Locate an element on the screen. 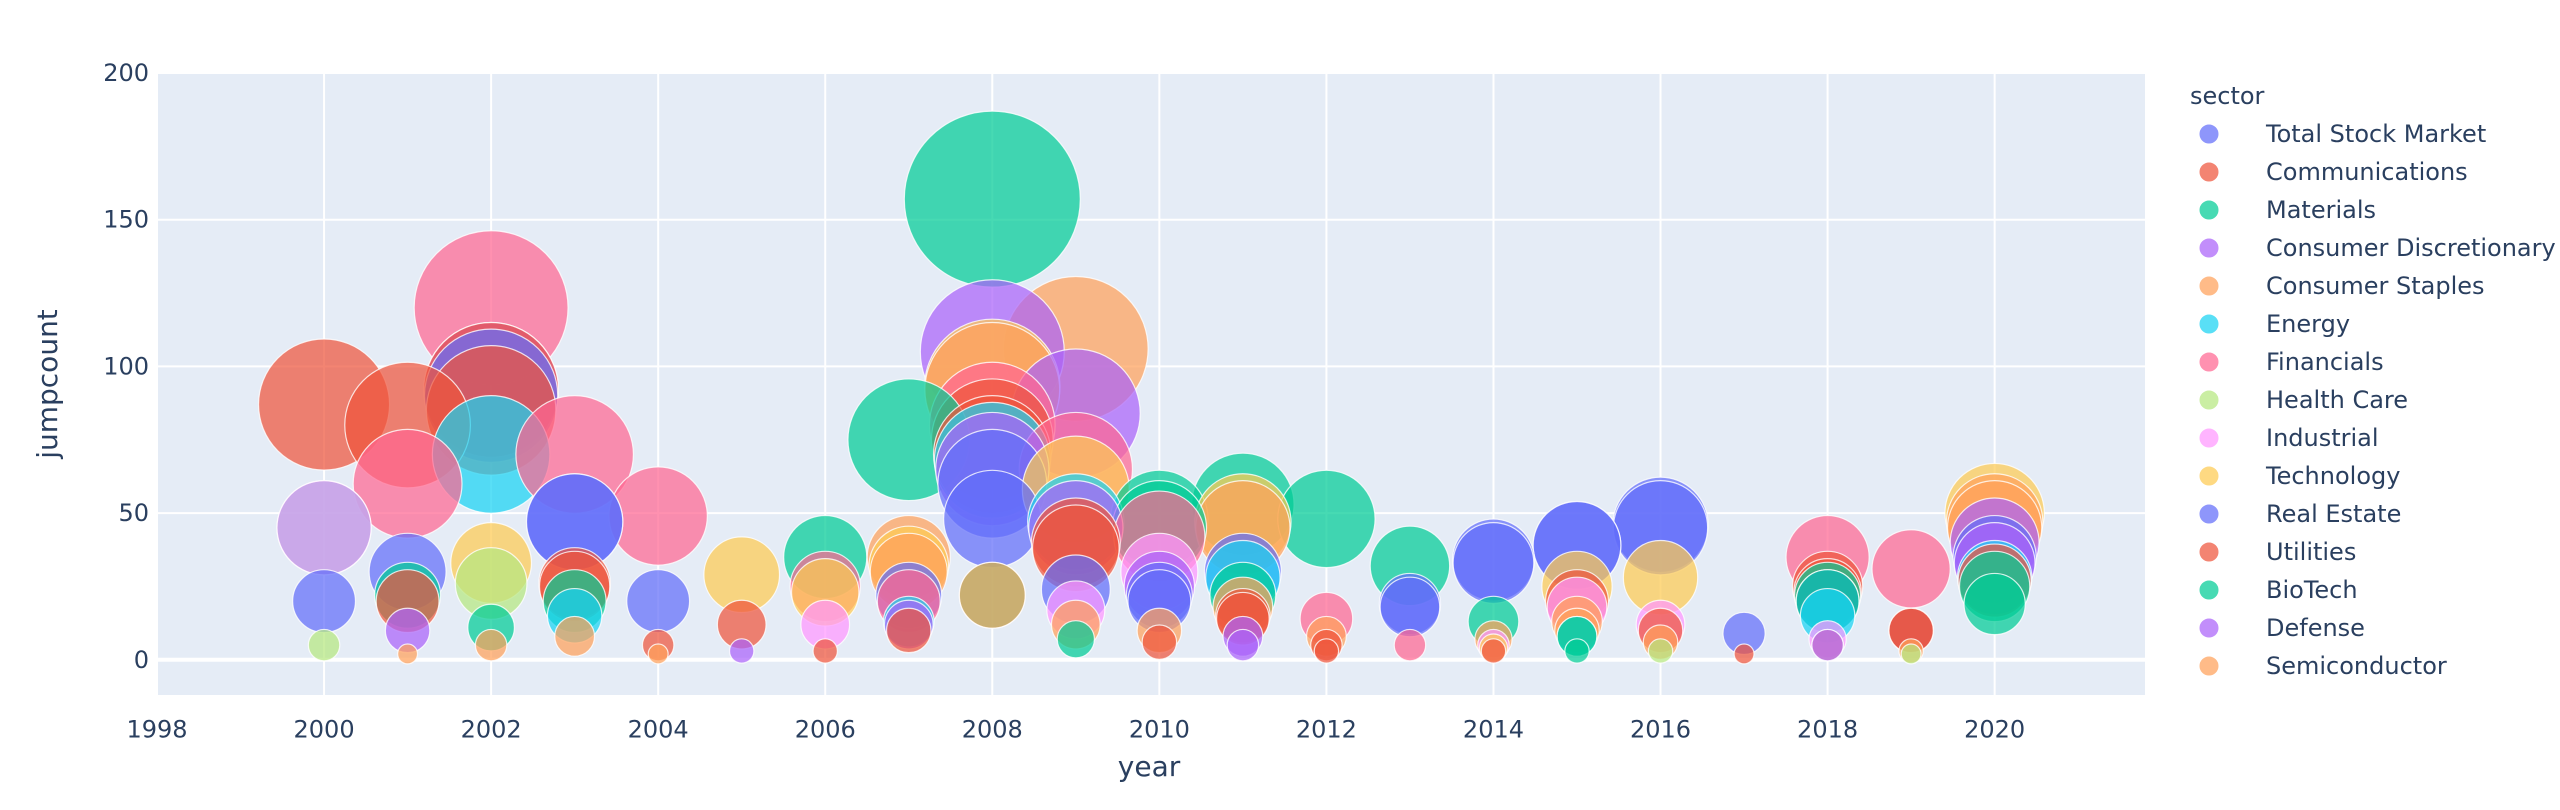  x-tick-label: 2014 is located at coordinates (1493, 730).